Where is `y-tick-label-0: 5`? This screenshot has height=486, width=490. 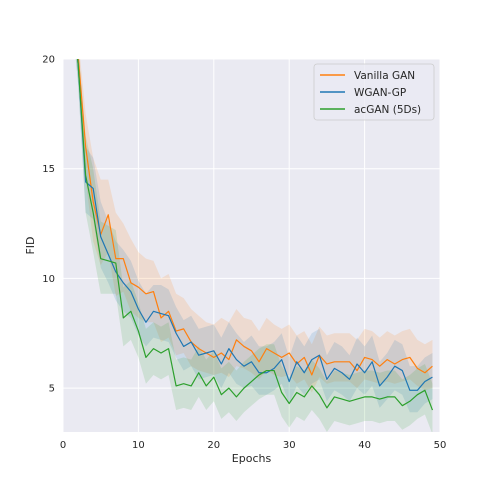
y-tick-label-0: 5 is located at coordinates (52, 389).